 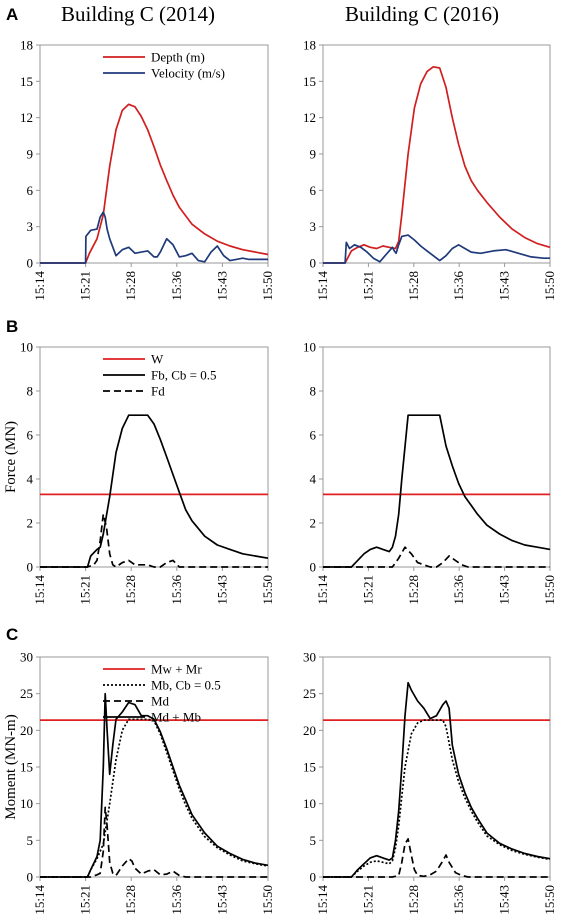 I want to click on legend-label-fd: Fd, so click(x=158, y=391).